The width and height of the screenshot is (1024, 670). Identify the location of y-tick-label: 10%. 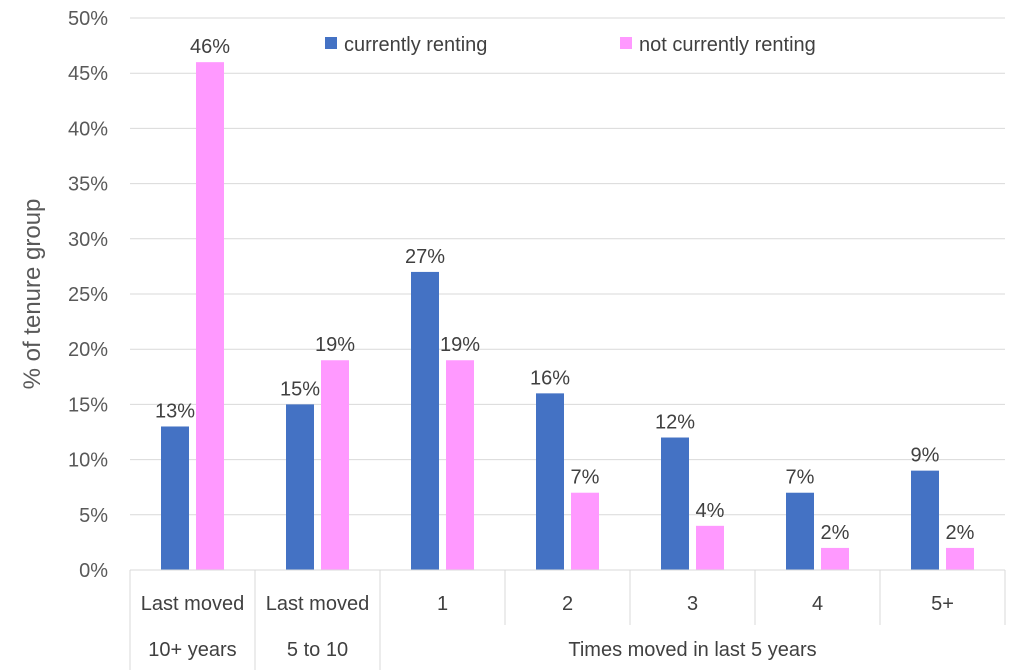
(88, 461).